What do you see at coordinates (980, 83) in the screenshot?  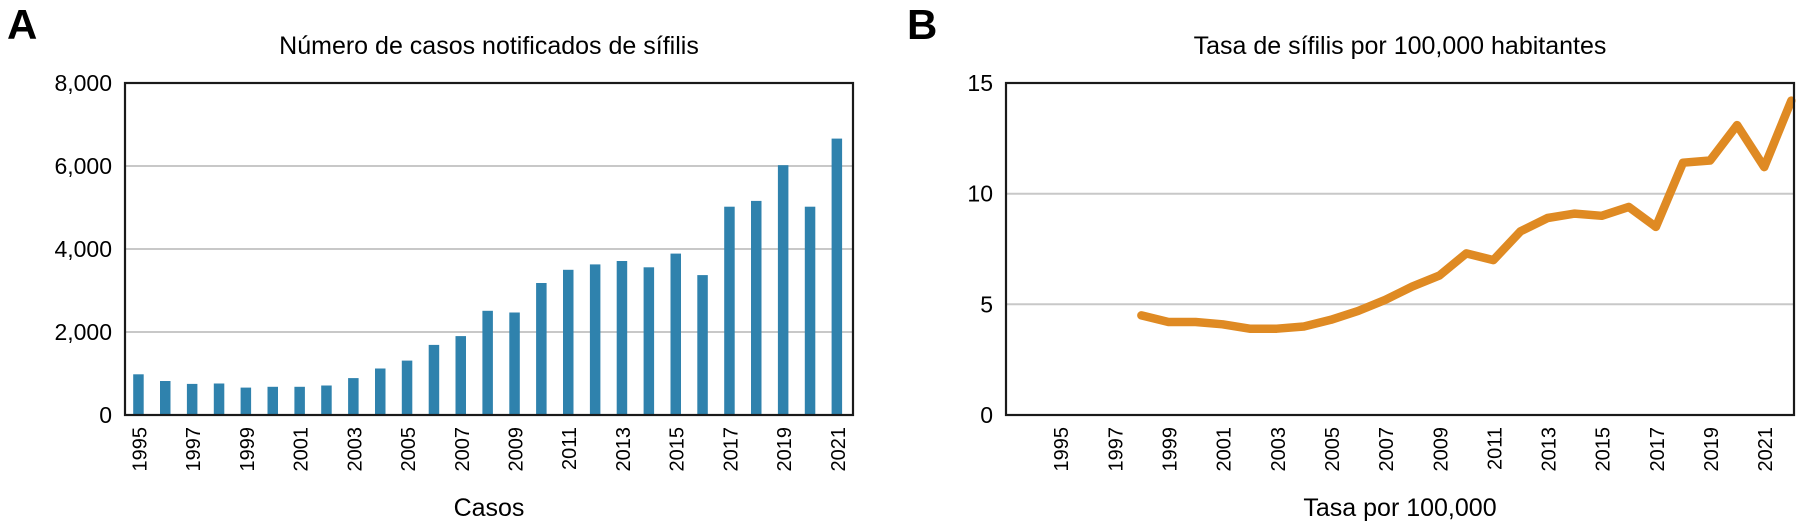 I see `y-tick-label-15: 15` at bounding box center [980, 83].